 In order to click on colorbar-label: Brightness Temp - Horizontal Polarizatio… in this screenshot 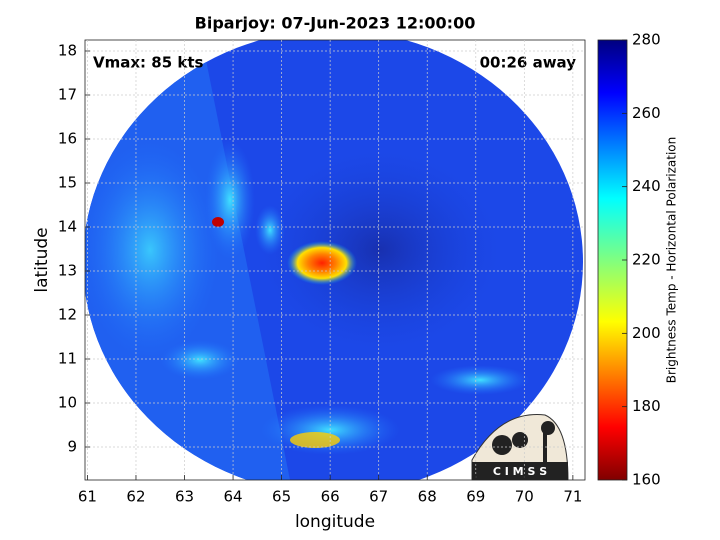, I will do `click(672, 260)`.